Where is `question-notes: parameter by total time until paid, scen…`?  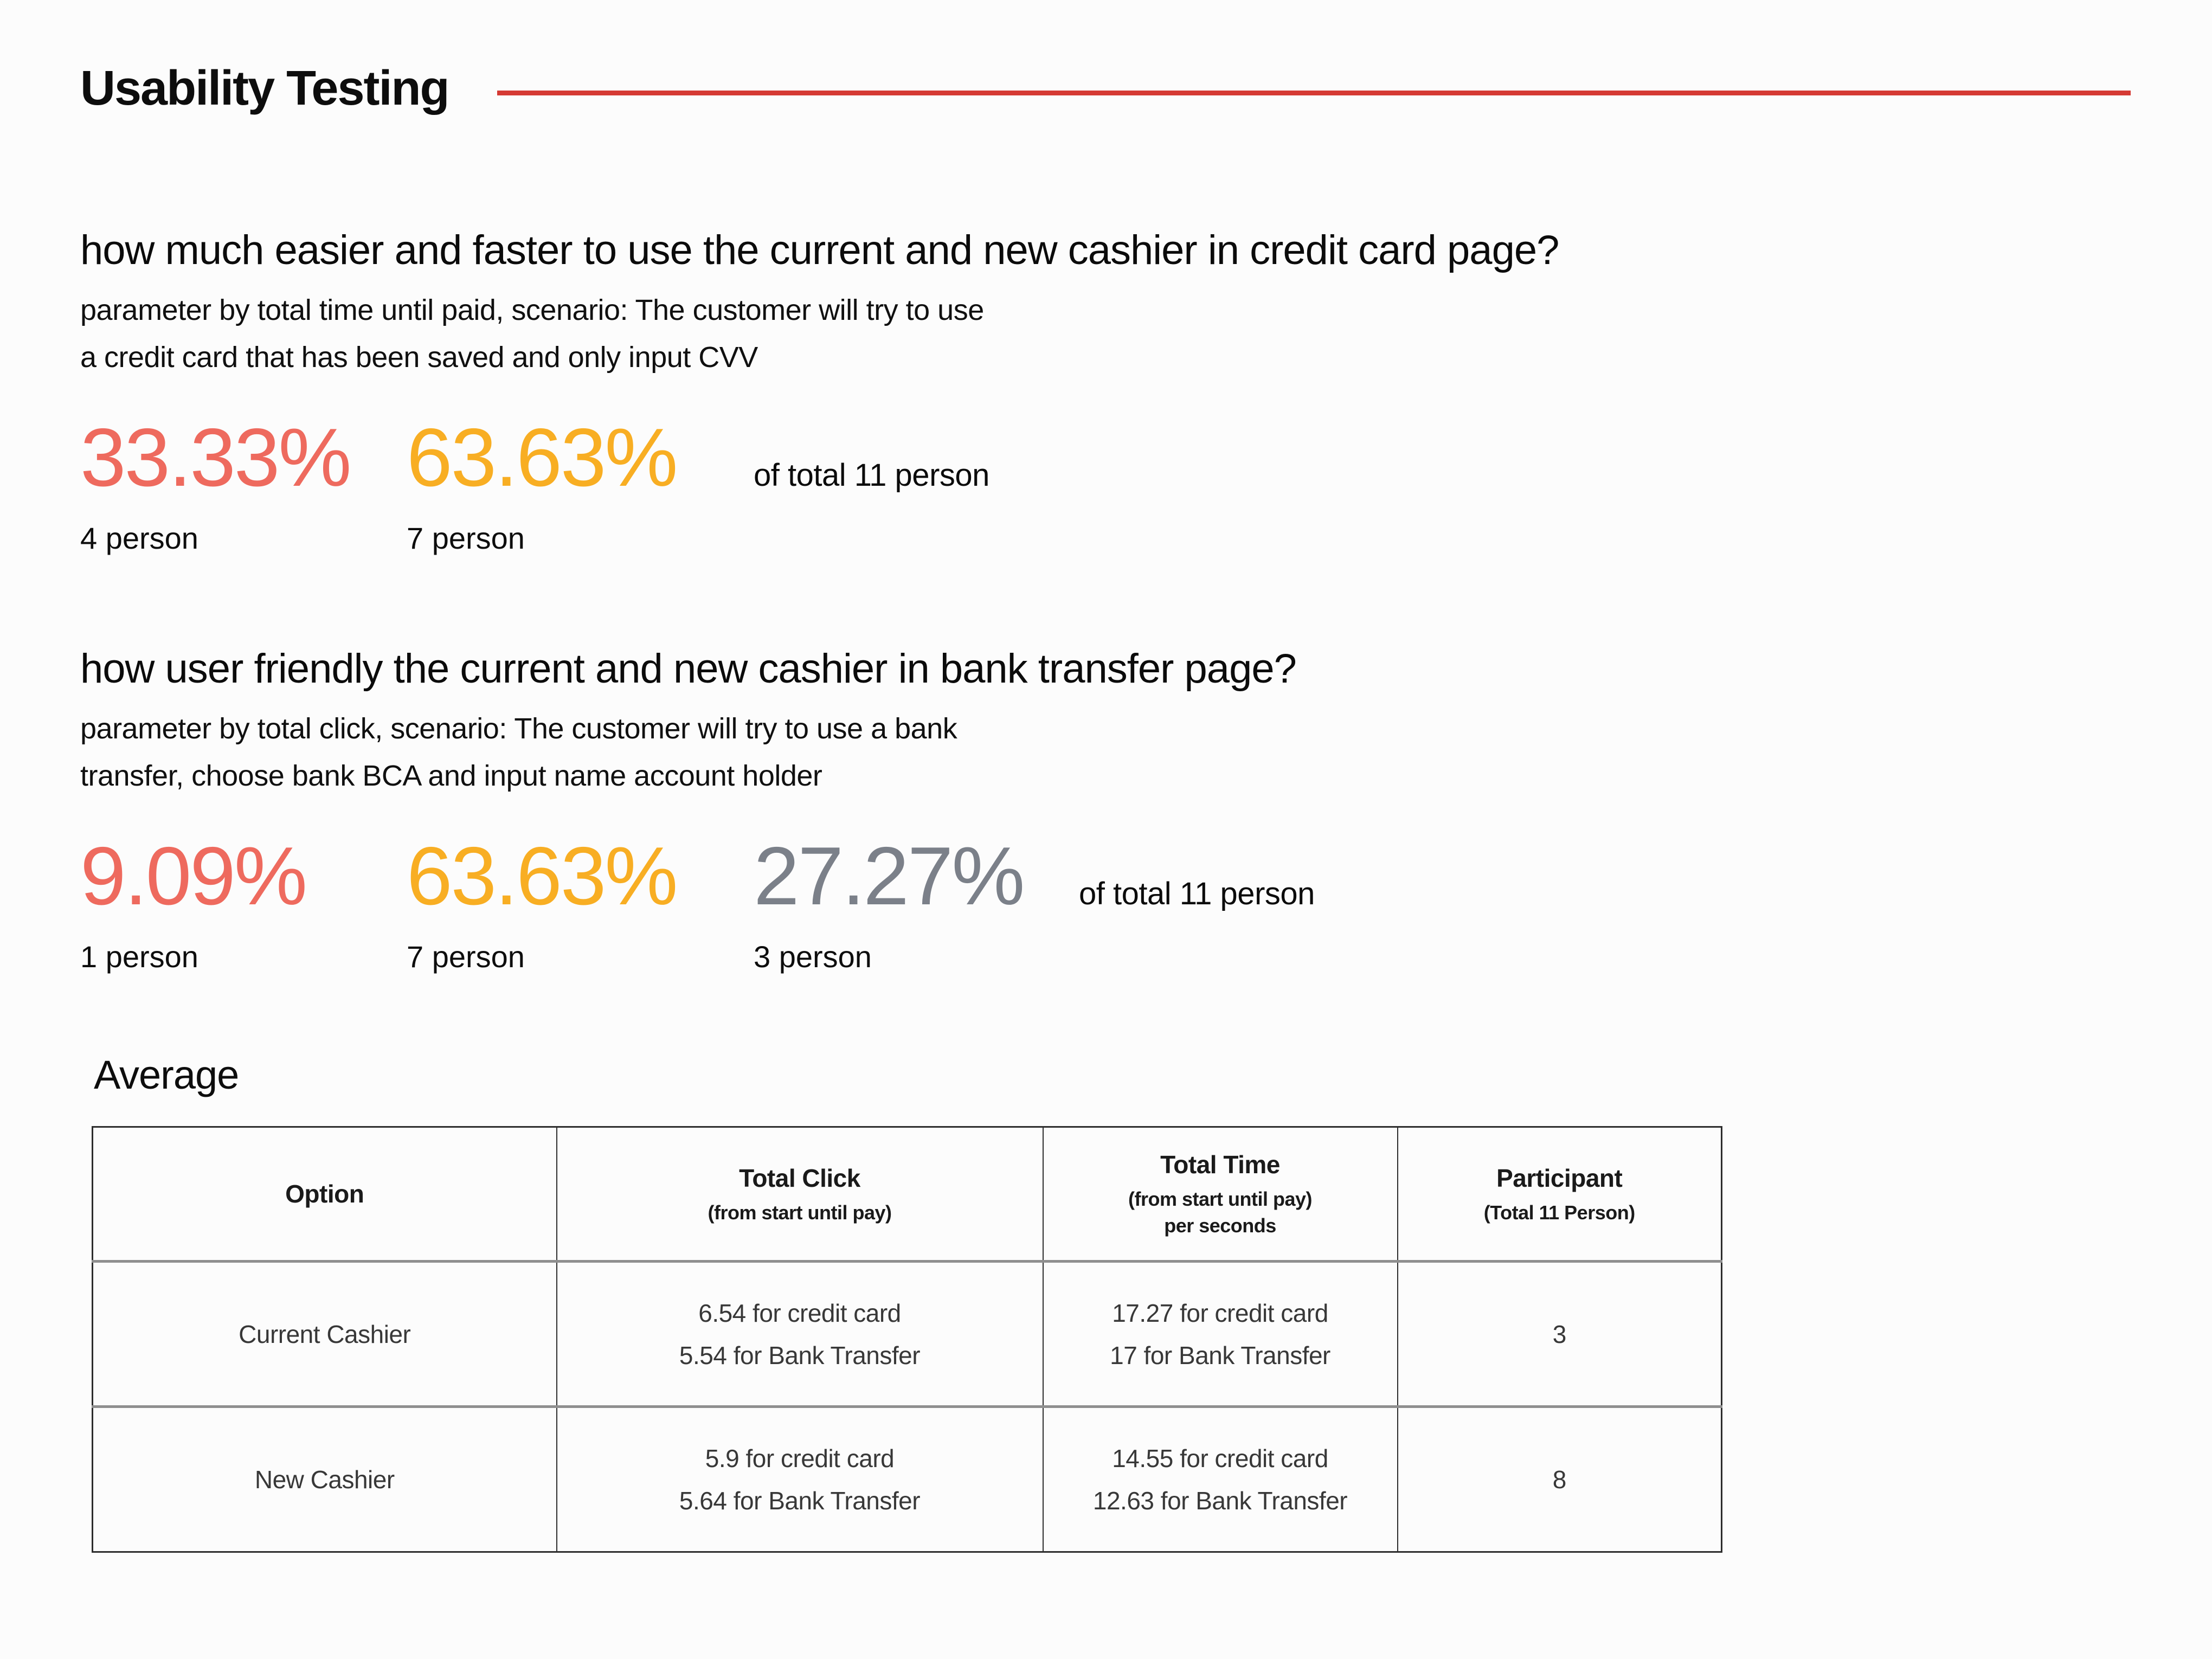 question-notes: parameter by total time until paid, scen… is located at coordinates (819, 334).